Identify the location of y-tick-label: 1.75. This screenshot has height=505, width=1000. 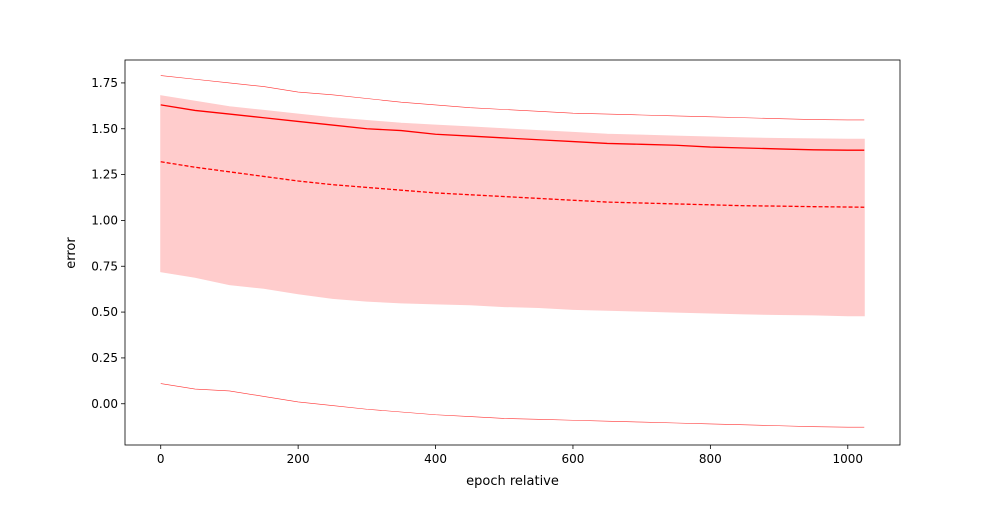
(104, 83).